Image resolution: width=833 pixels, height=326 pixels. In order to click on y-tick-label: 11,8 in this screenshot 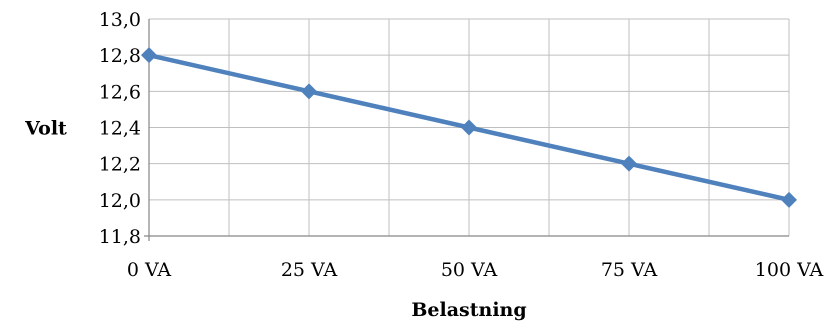, I will do `click(120, 237)`.